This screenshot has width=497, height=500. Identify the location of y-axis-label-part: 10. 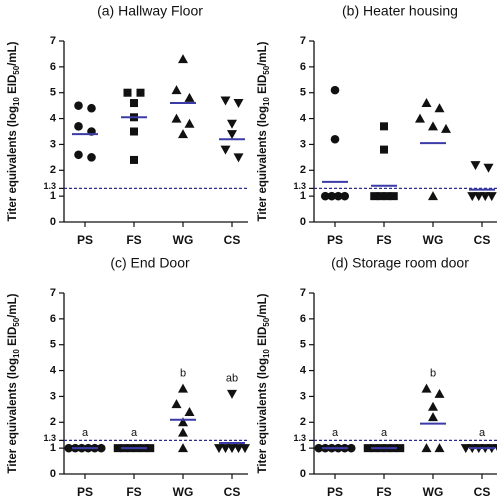
(16, 101).